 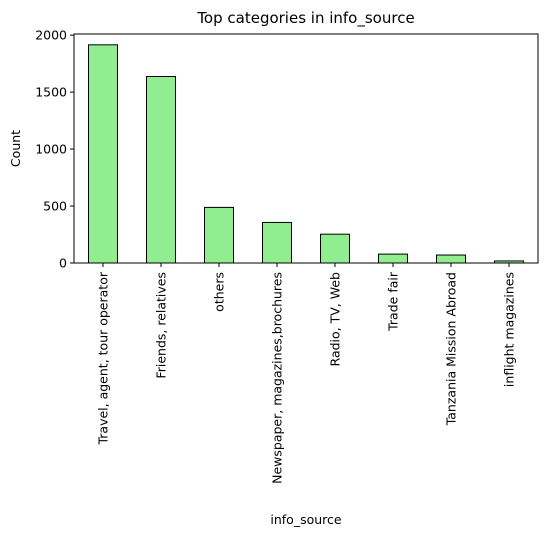 I want to click on x-tick-label-7: inflight magazines, so click(x=509, y=329).